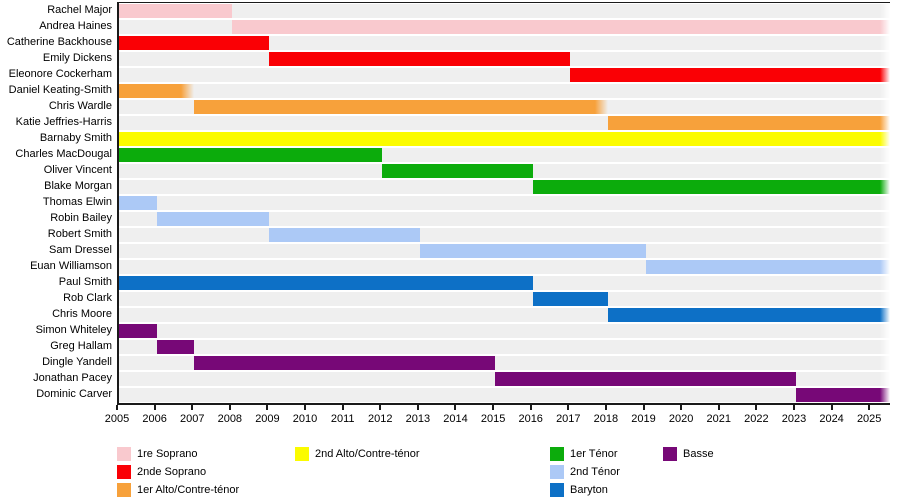 The image size is (900, 500). What do you see at coordinates (80, 250) in the screenshot?
I see `member-name: Sam Dressel` at bounding box center [80, 250].